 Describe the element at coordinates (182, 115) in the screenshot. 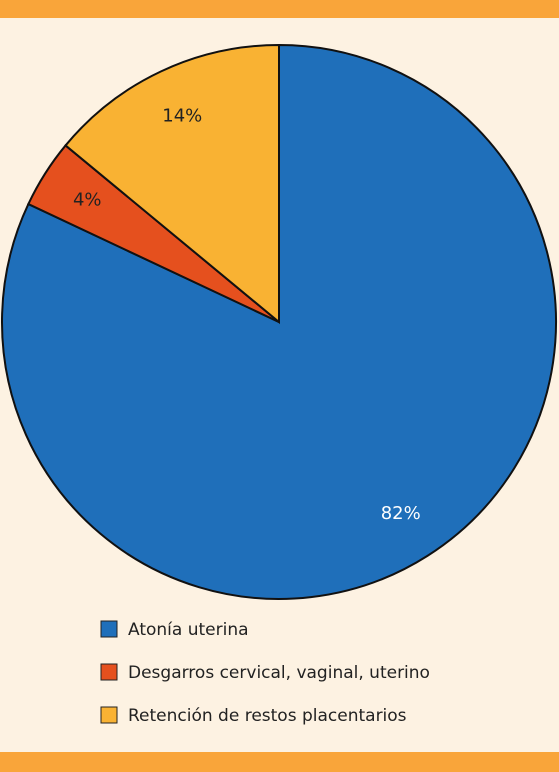

I see `slice-label: 14%` at that location.